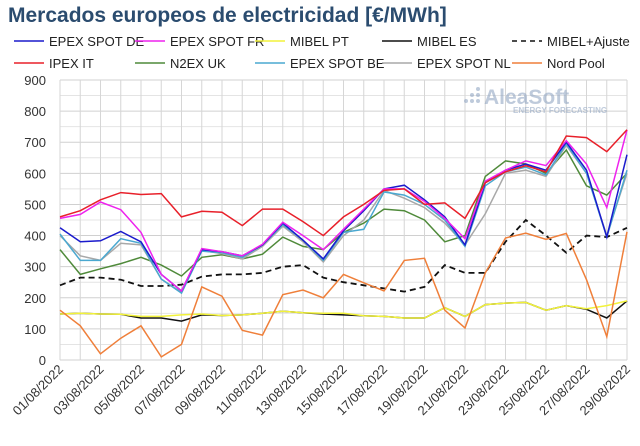 Image resolution: width=640 pixels, height=446 pixels. What do you see at coordinates (35, 204) in the screenshot?
I see `y-tick-label: 500` at bounding box center [35, 204].